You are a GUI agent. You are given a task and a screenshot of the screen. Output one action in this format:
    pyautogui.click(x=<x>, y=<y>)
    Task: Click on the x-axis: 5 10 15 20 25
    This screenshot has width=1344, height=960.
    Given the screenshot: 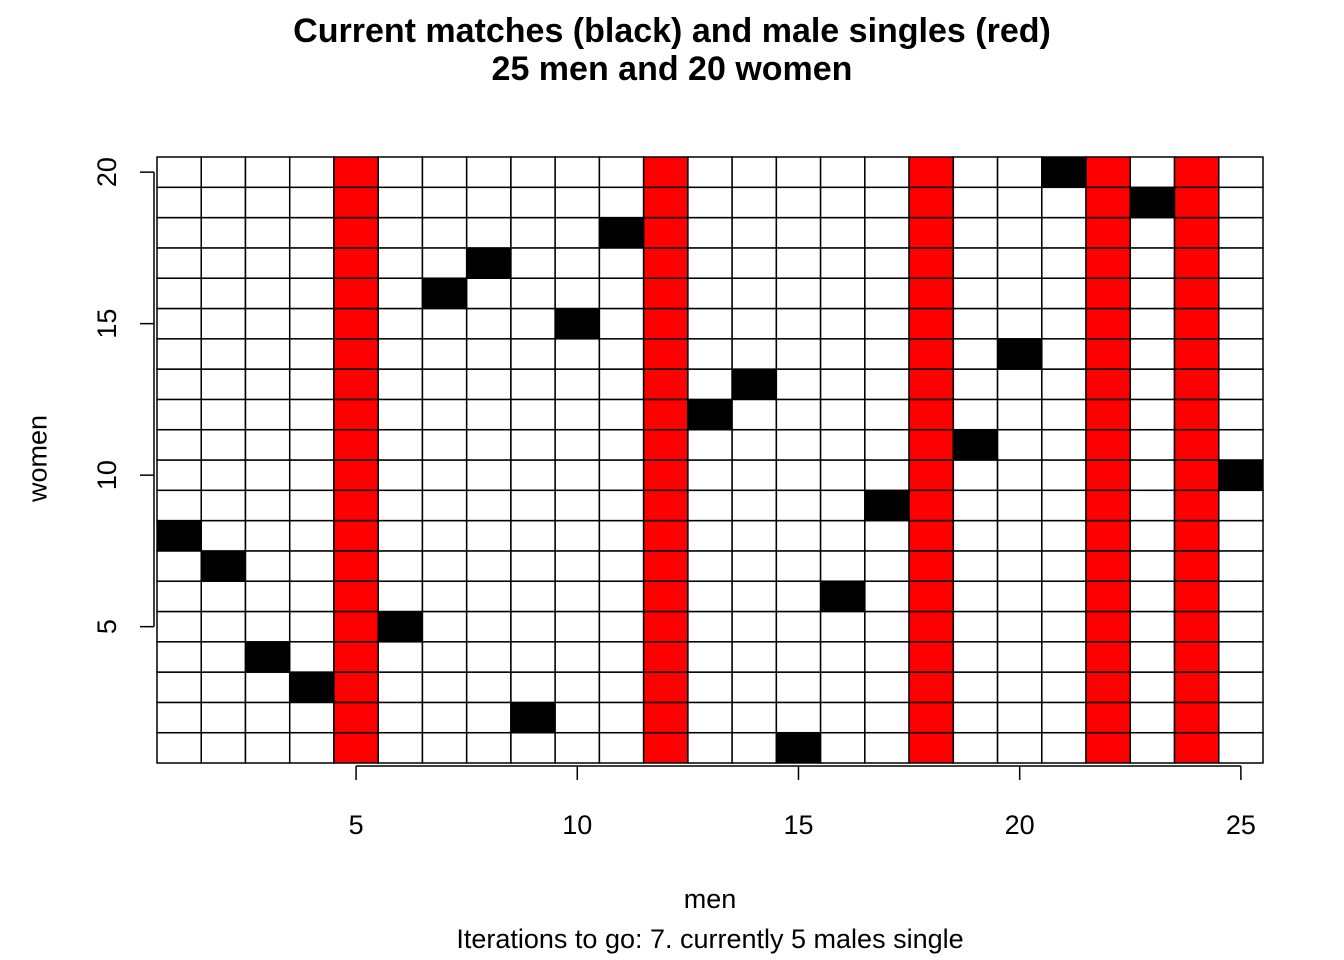 What is the action you would take?
    pyautogui.click(x=802, y=802)
    